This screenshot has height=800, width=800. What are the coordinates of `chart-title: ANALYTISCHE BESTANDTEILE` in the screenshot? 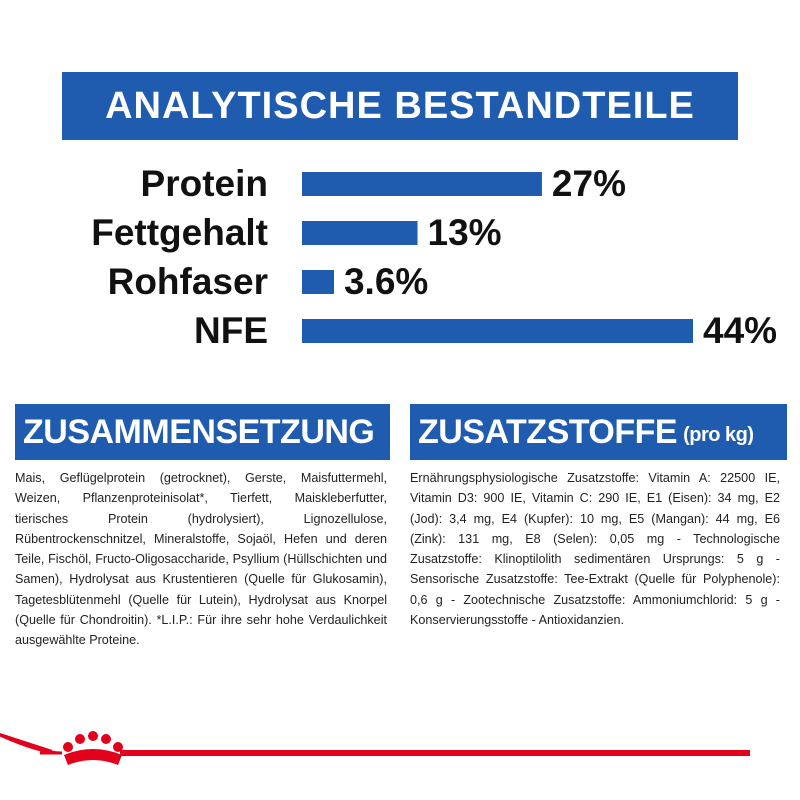 It's located at (400, 106).